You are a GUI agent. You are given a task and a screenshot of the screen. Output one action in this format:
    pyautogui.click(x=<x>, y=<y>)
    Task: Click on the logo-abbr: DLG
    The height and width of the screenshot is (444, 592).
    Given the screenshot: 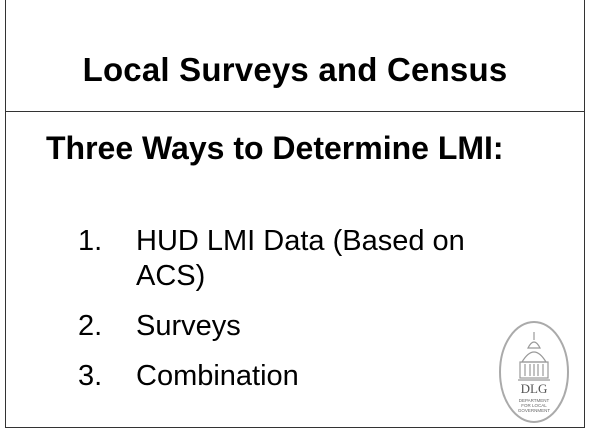 What is the action you would take?
    pyautogui.click(x=534, y=388)
    